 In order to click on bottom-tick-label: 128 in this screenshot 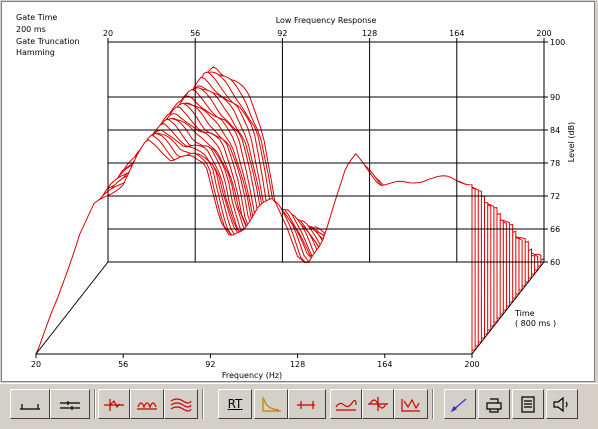, I will do `click(297, 364)`.